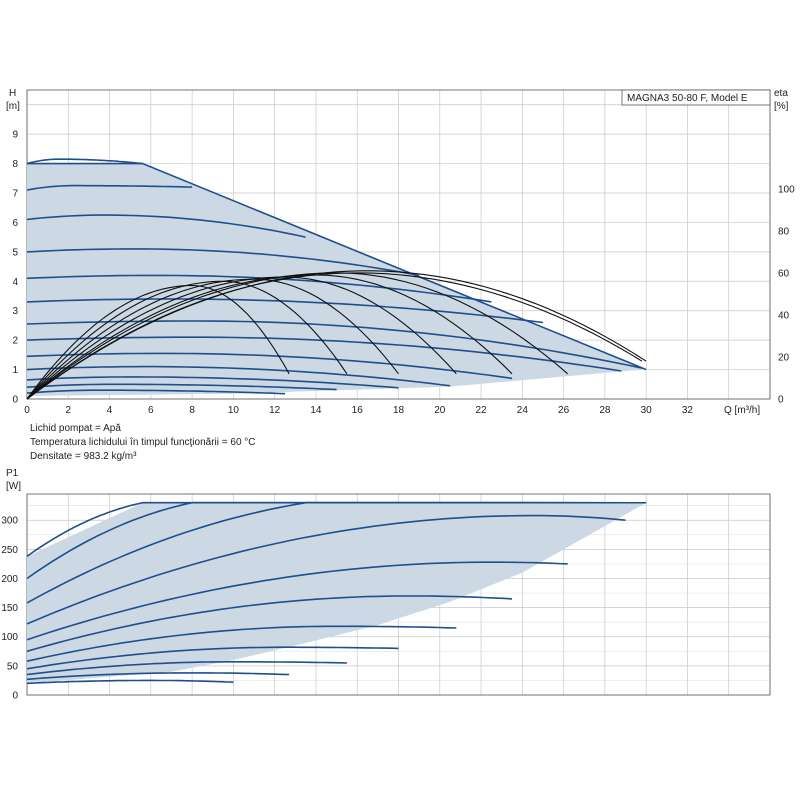  What do you see at coordinates (13, 486) in the screenshot?
I see `p-y-axis-unit: [W]` at bounding box center [13, 486].